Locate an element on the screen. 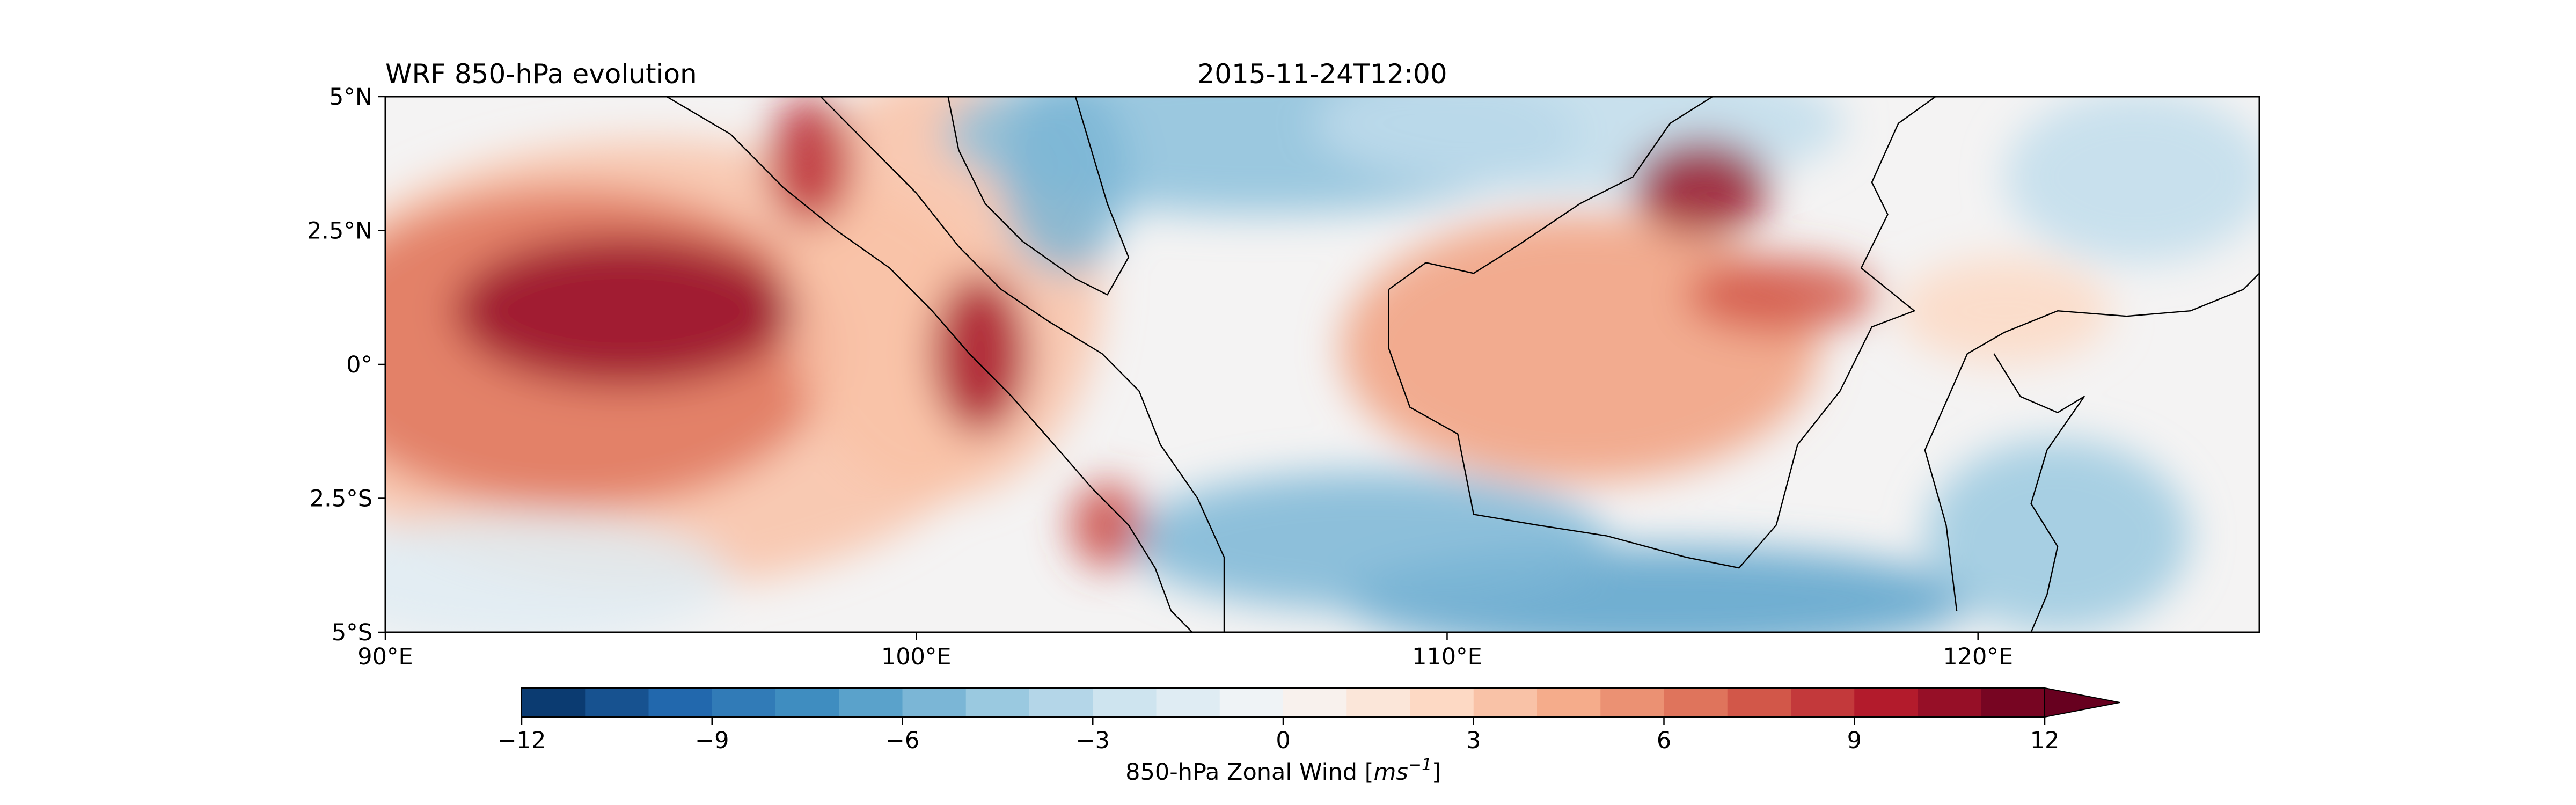 The height and width of the screenshot is (805, 2576). colorbar-extend-arrow is located at coordinates (2082, 702).